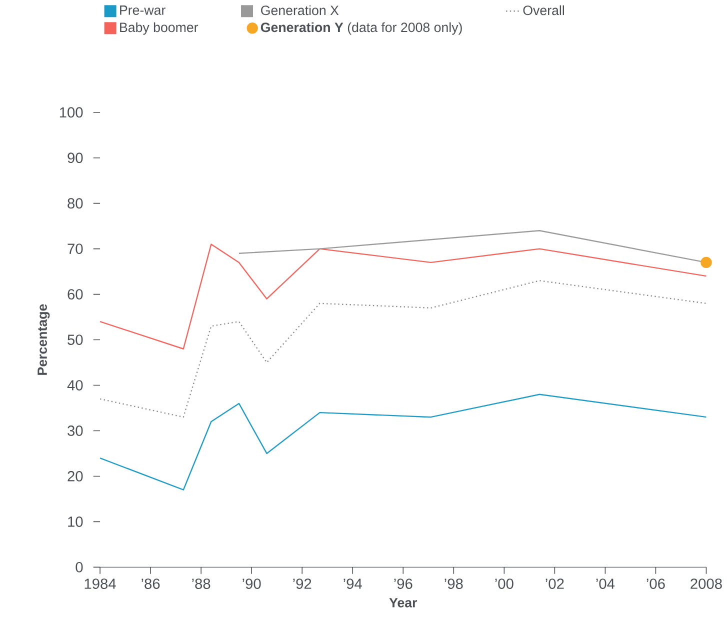 Image resolution: width=727 pixels, height=631 pixels. Describe the element at coordinates (302, 583) in the screenshot. I see `x-tick-label: ’92` at that location.